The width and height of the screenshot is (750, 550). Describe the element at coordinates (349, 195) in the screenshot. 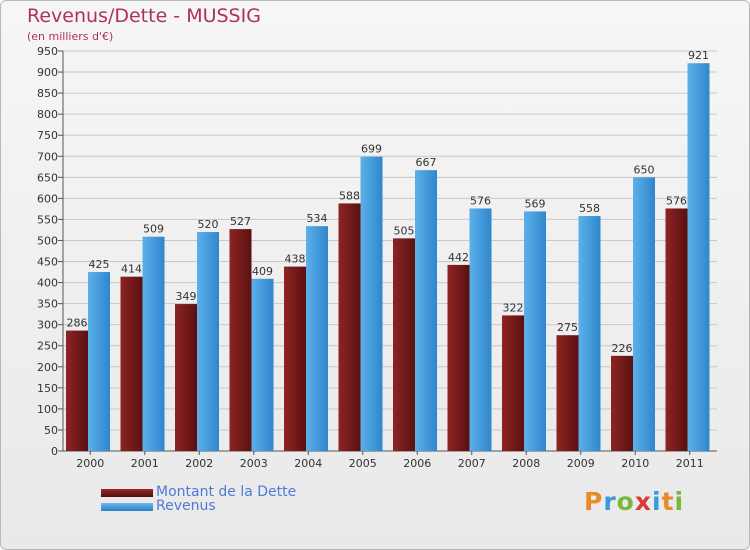

I see `data-label-dette: 588` at that location.